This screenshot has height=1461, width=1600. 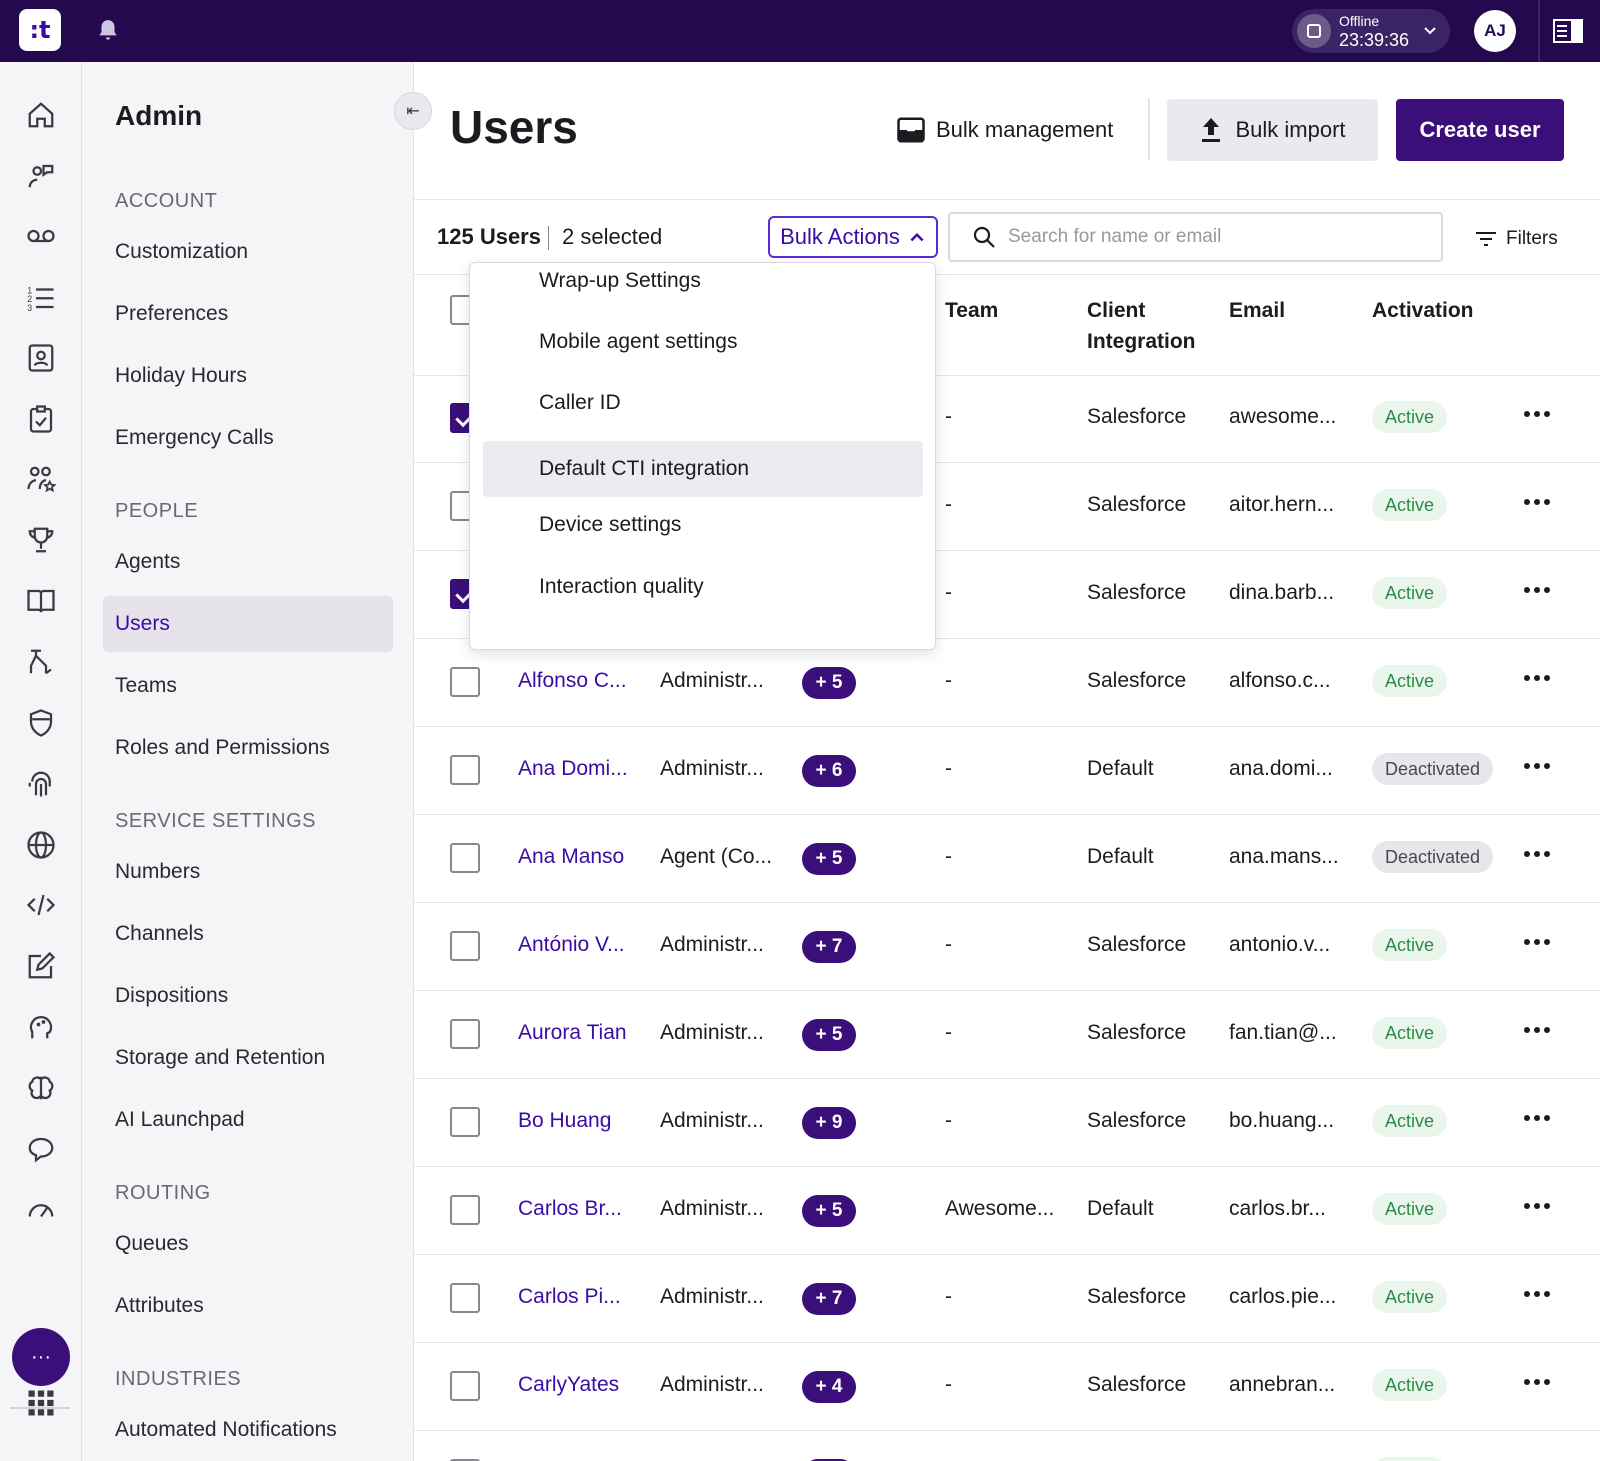 I want to click on bulk-actions-button: Bulk Actions, so click(x=853, y=237).